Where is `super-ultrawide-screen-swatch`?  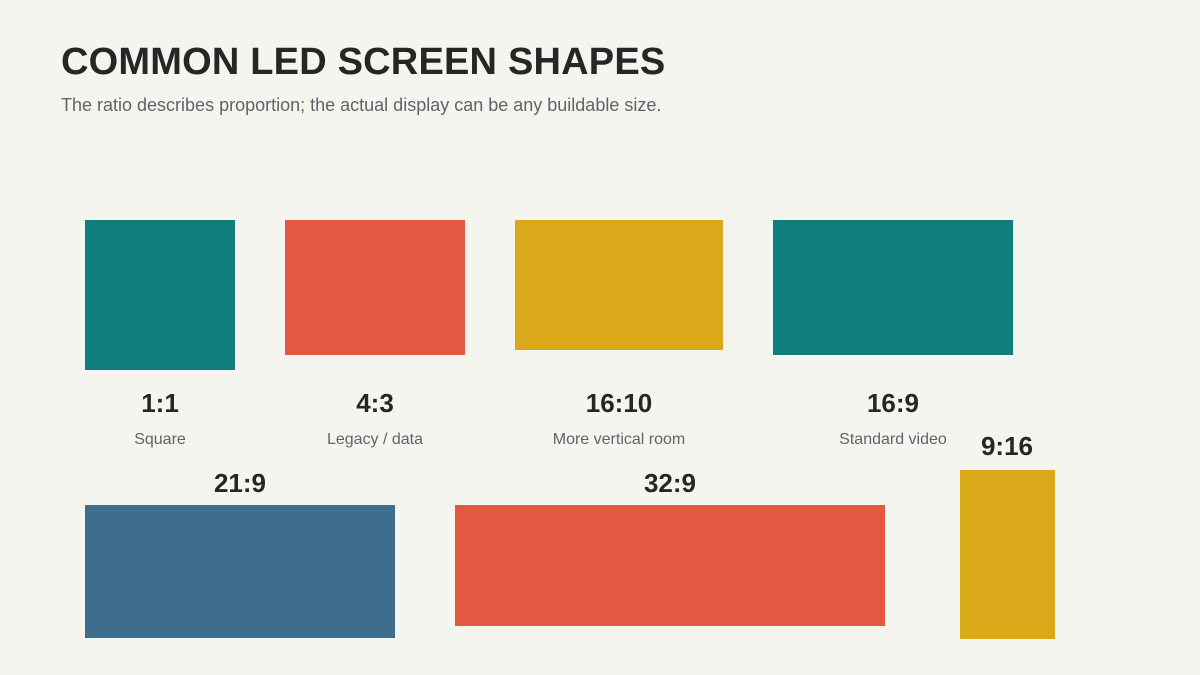 super-ultrawide-screen-swatch is located at coordinates (670, 565).